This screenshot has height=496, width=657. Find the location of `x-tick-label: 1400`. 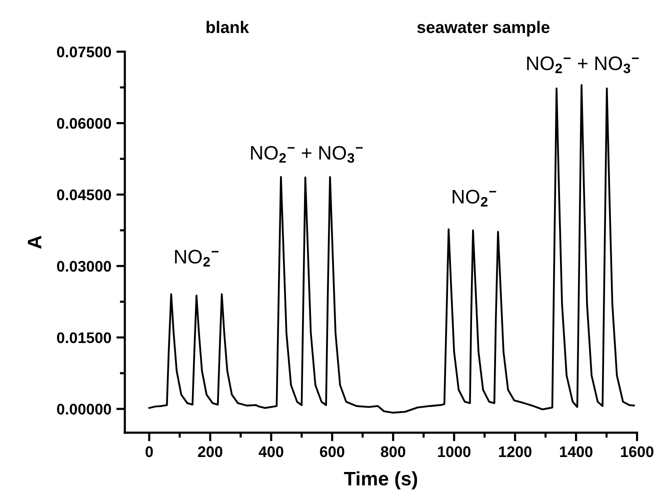

x-tick-label: 1400 is located at coordinates (576, 452).